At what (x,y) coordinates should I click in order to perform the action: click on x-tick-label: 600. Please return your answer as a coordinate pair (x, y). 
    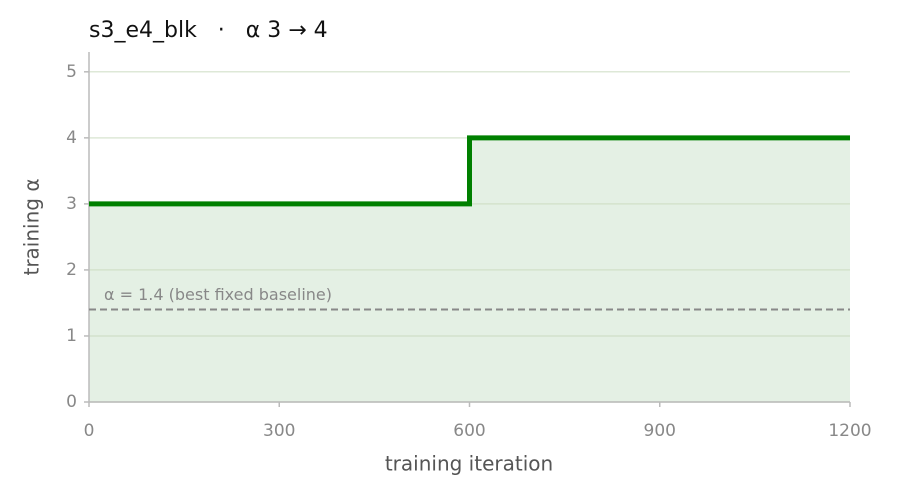
    Looking at the image, I should click on (469, 431).